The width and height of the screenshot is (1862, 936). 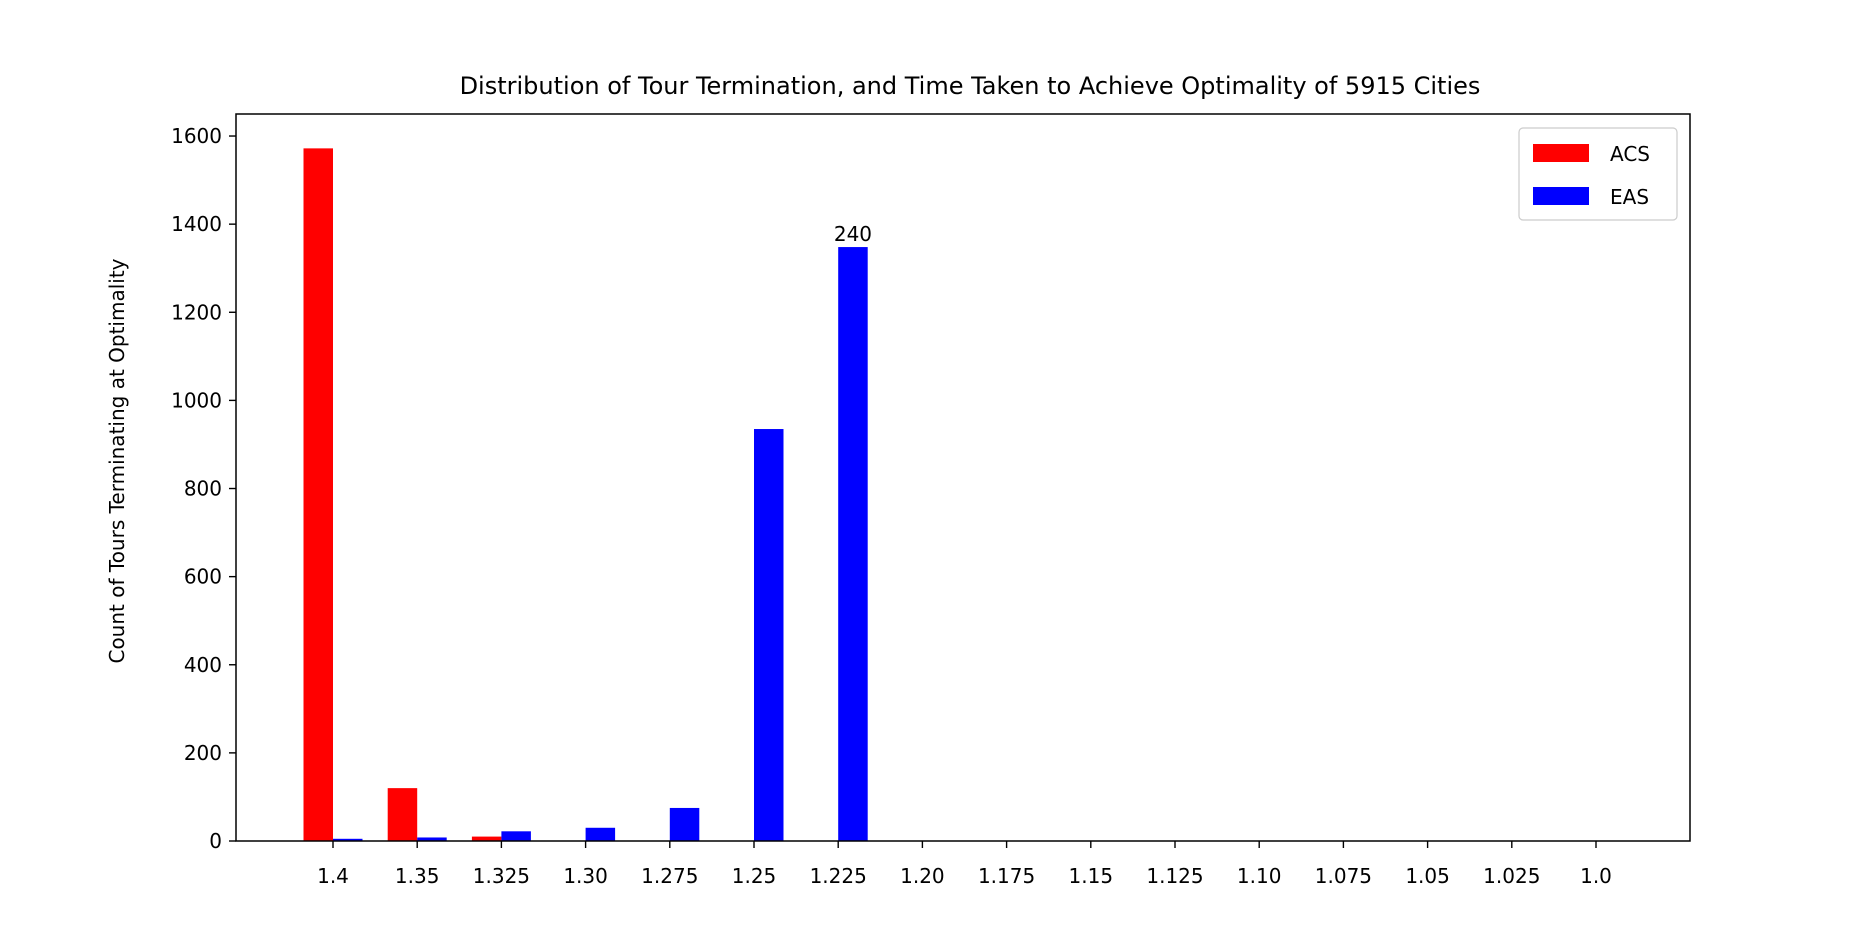 I want to click on legend: ACS EAS, so click(x=1598, y=174).